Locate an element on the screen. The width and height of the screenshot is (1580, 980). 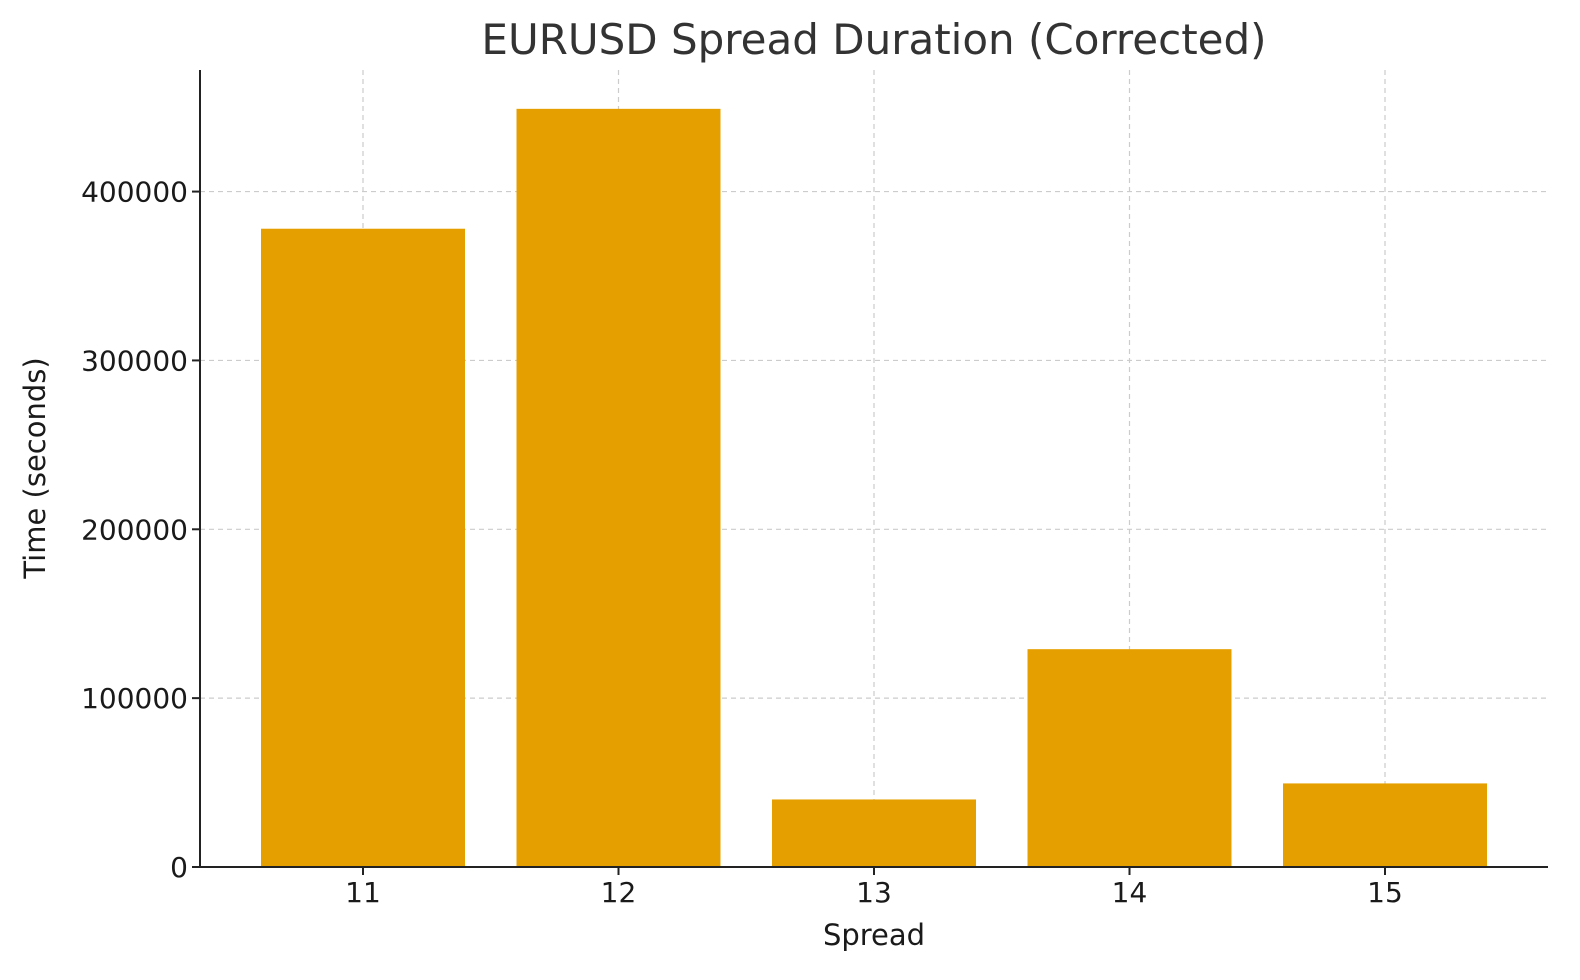
x-tick-label: 13 is located at coordinates (874, 892).